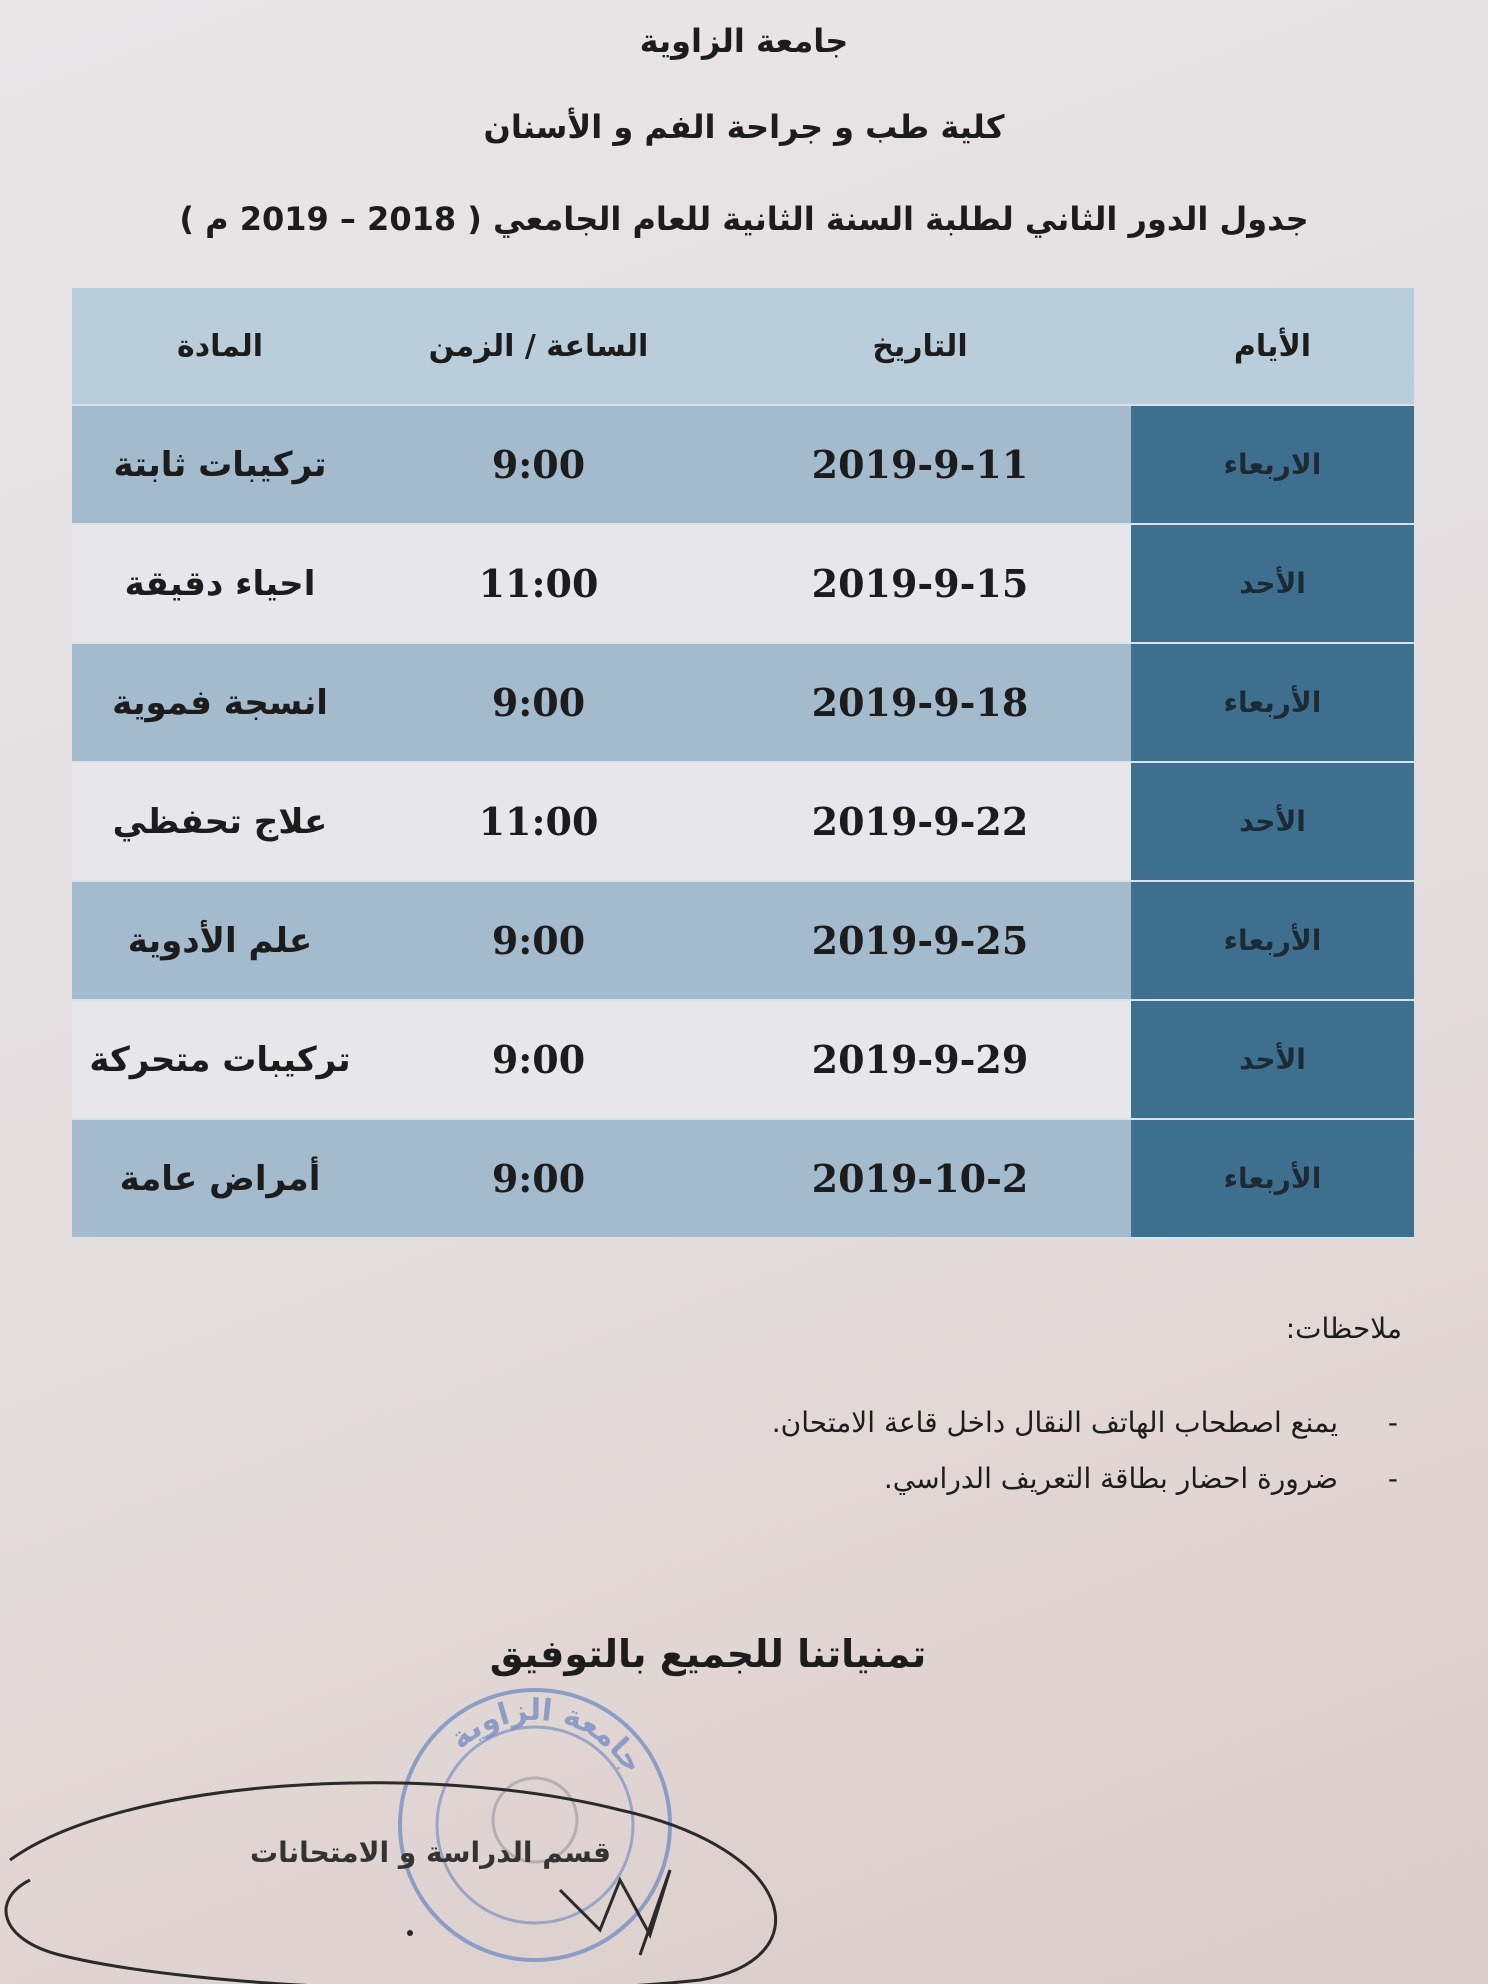 The height and width of the screenshot is (1984, 1488). I want to click on subject-cell: علاج تحفظي, so click(220, 822).